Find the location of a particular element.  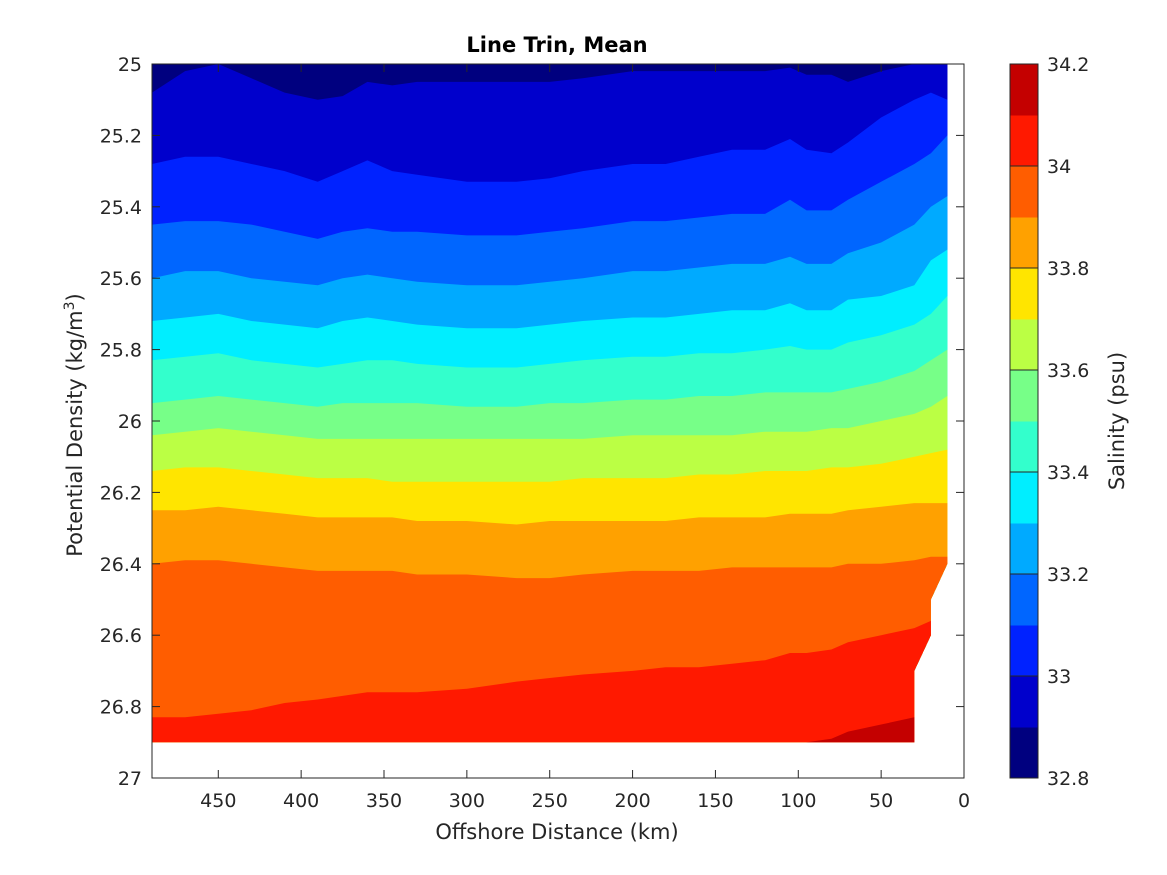

colorbar-tick-label: 34.2 is located at coordinates (1068, 65).